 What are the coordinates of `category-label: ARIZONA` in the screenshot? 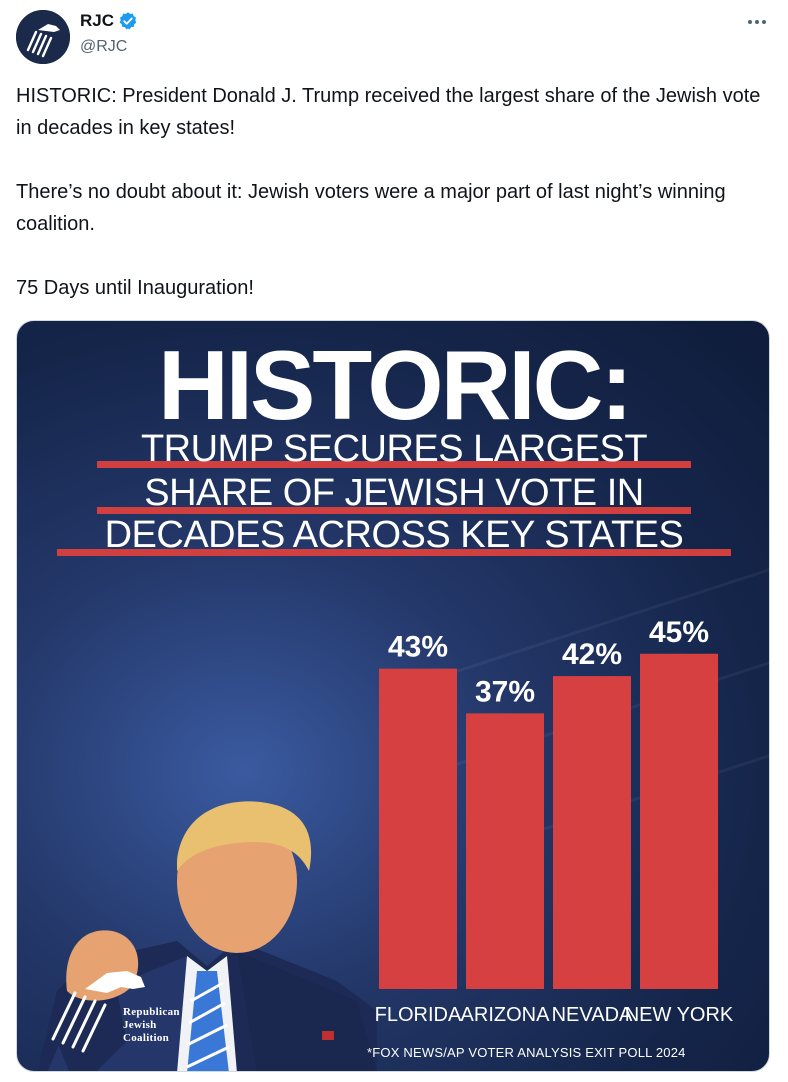 It's located at (506, 1015).